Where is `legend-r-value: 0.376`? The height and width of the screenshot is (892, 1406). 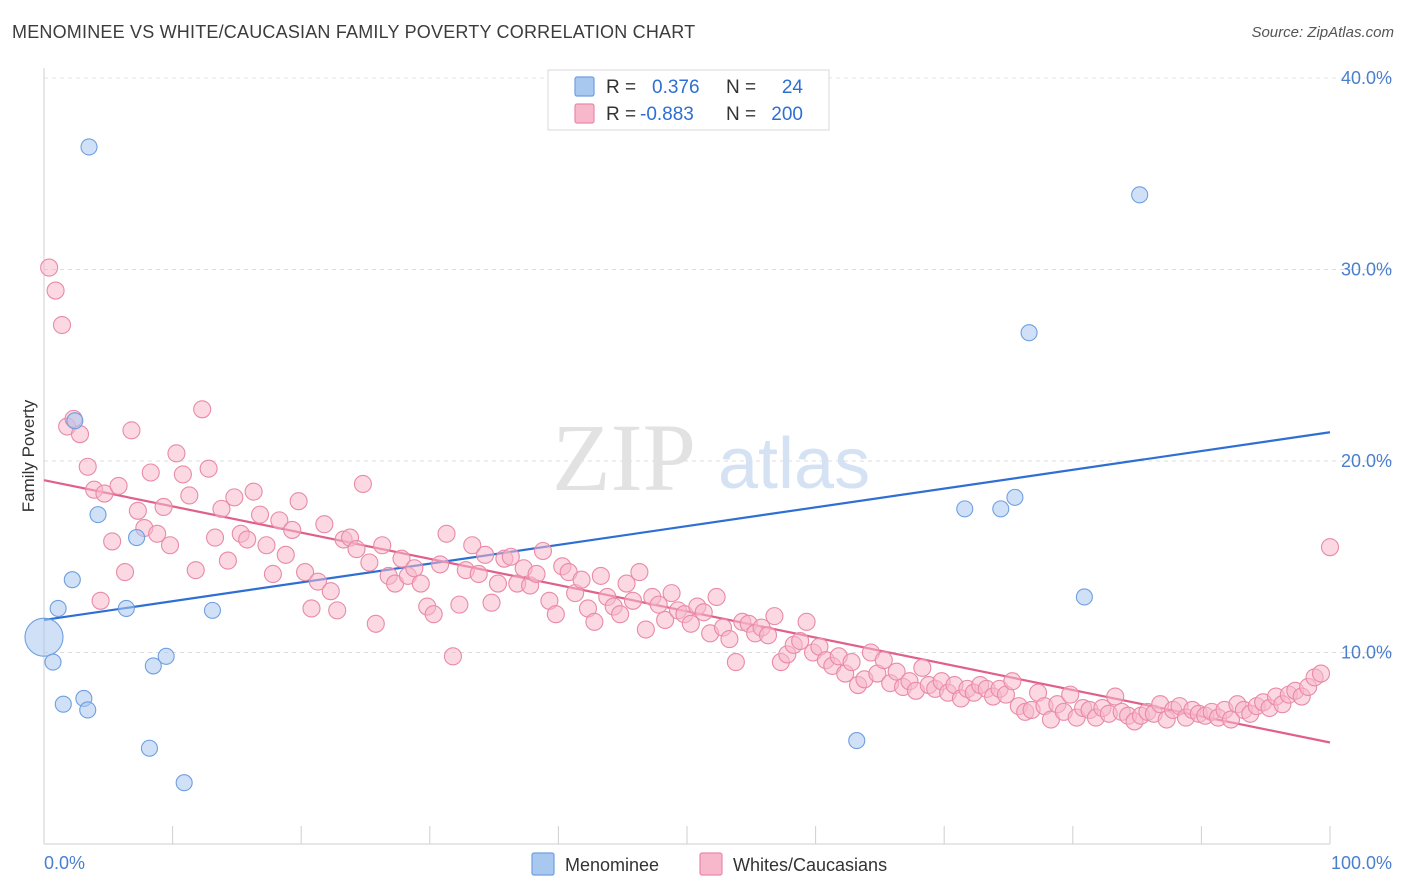
legend-r-value: 0.376 is located at coordinates (676, 87).